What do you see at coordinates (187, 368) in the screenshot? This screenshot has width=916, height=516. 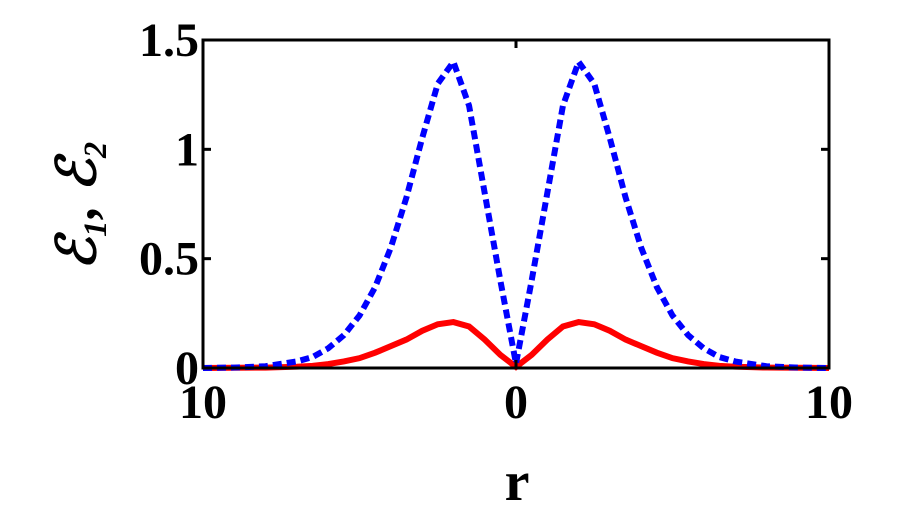 I see `y-tick-label: 0` at bounding box center [187, 368].